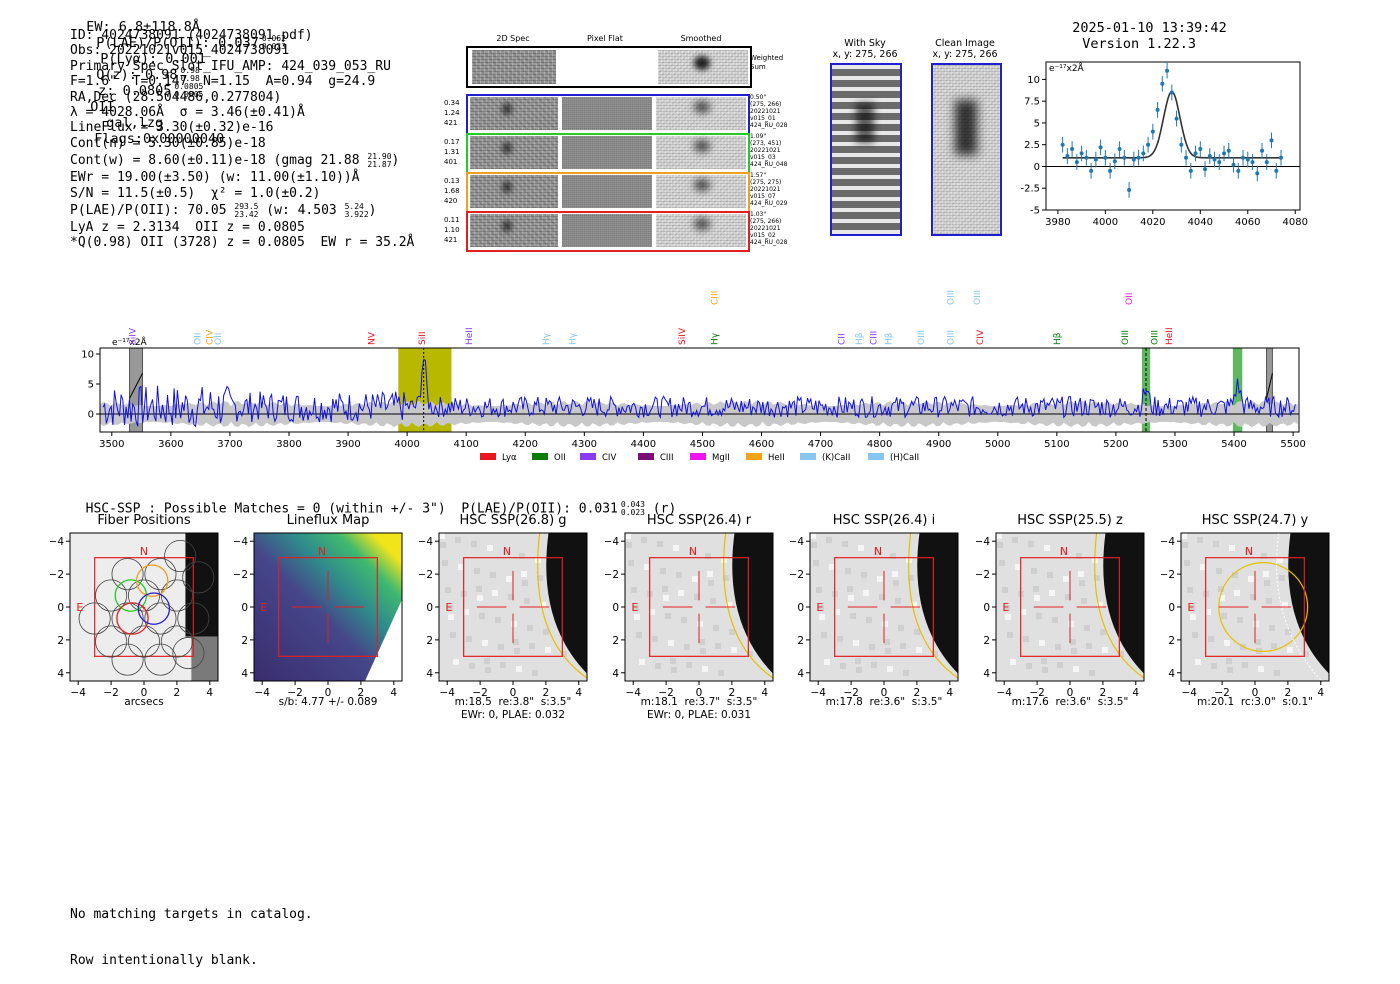 Image resolution: width=1400 pixels, height=984 pixels. I want to click on cutout-red-box, so click(144, 607).